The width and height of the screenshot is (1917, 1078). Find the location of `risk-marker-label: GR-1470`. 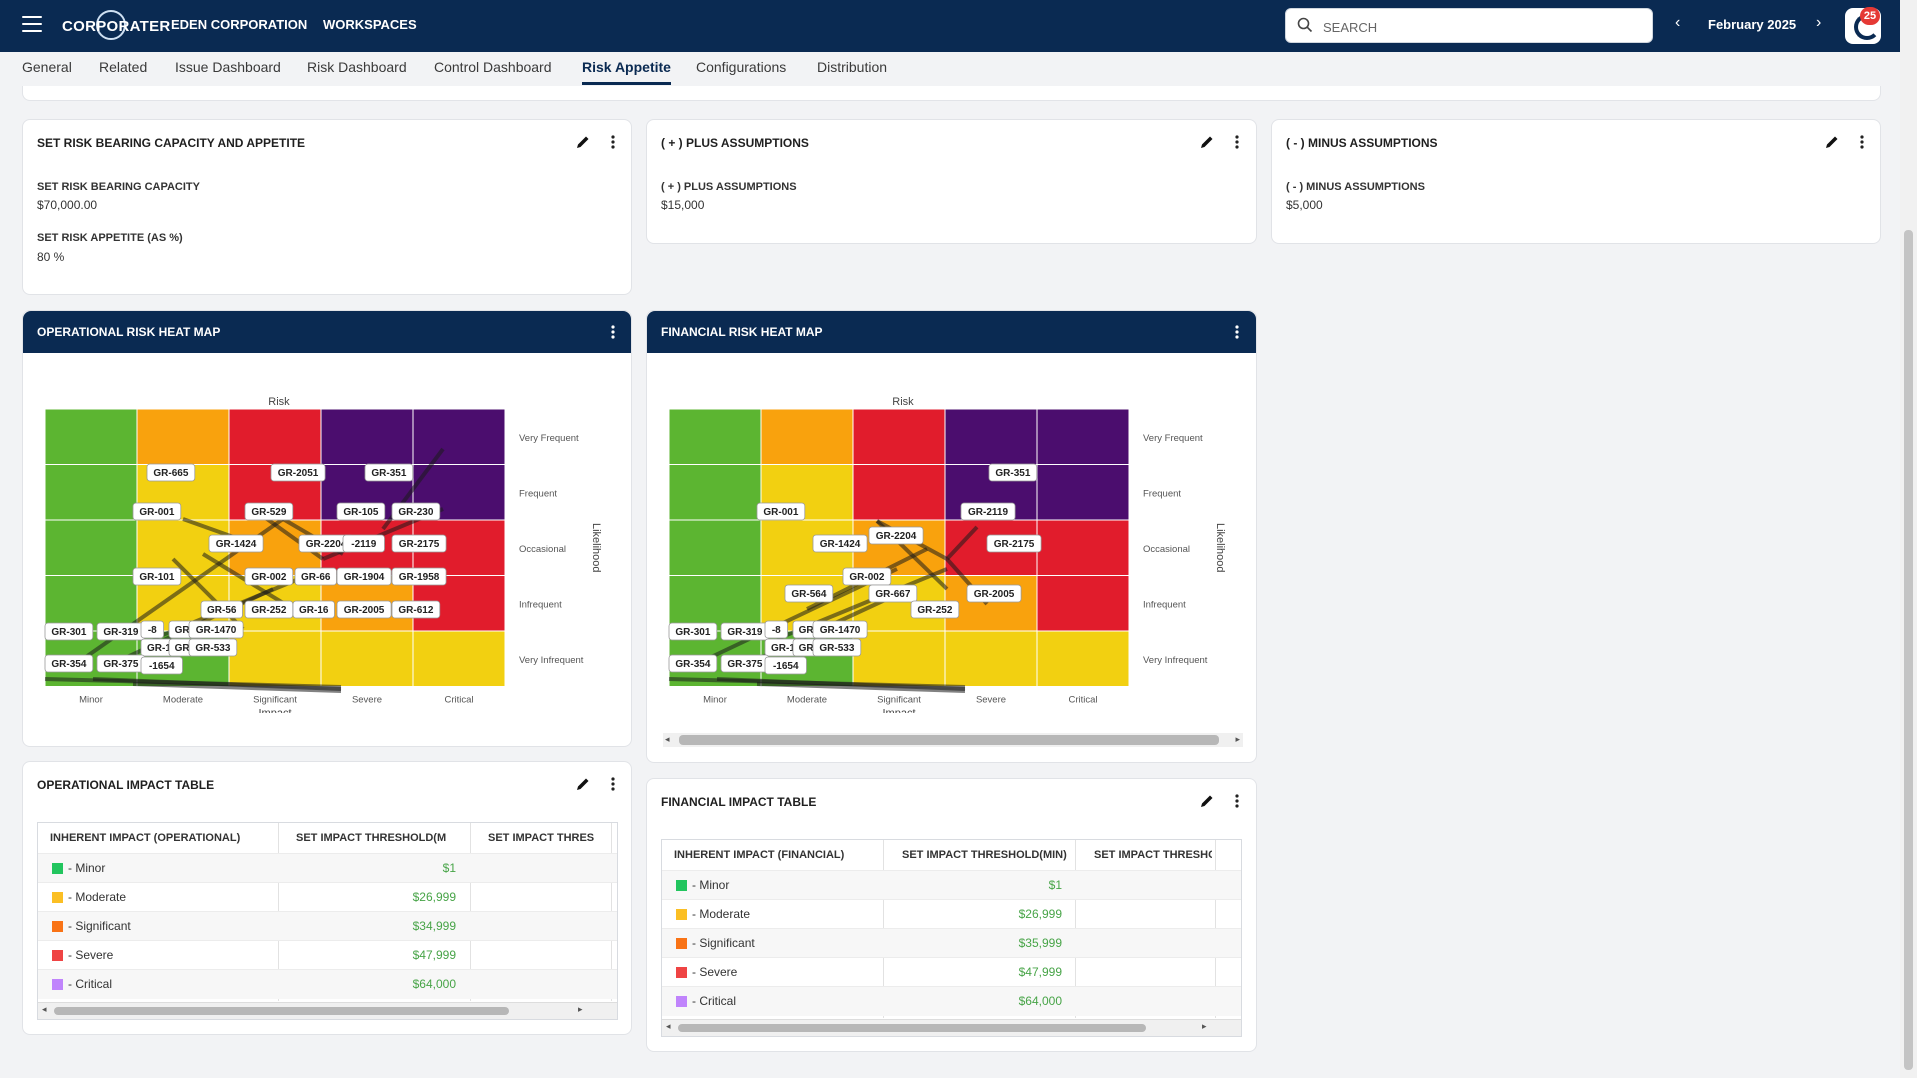

risk-marker-label: GR-1470 is located at coordinates (216, 630).